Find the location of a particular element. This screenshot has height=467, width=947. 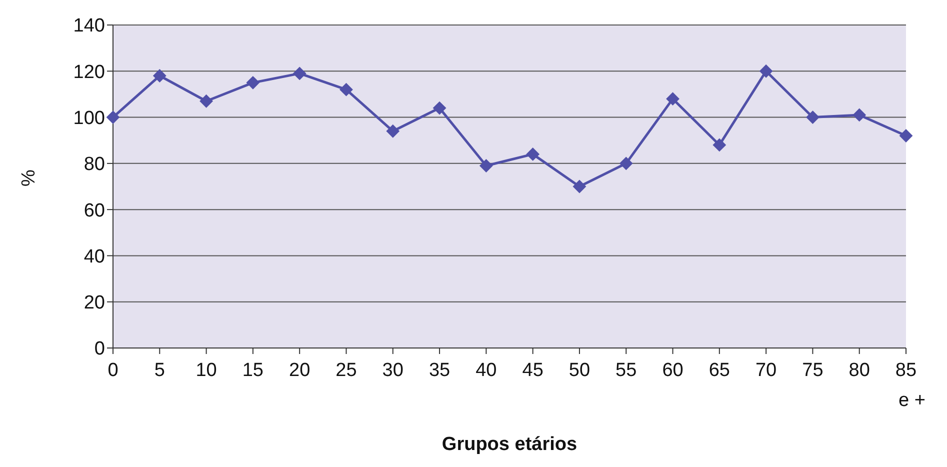

x-tick-label: 65 is located at coordinates (719, 370).